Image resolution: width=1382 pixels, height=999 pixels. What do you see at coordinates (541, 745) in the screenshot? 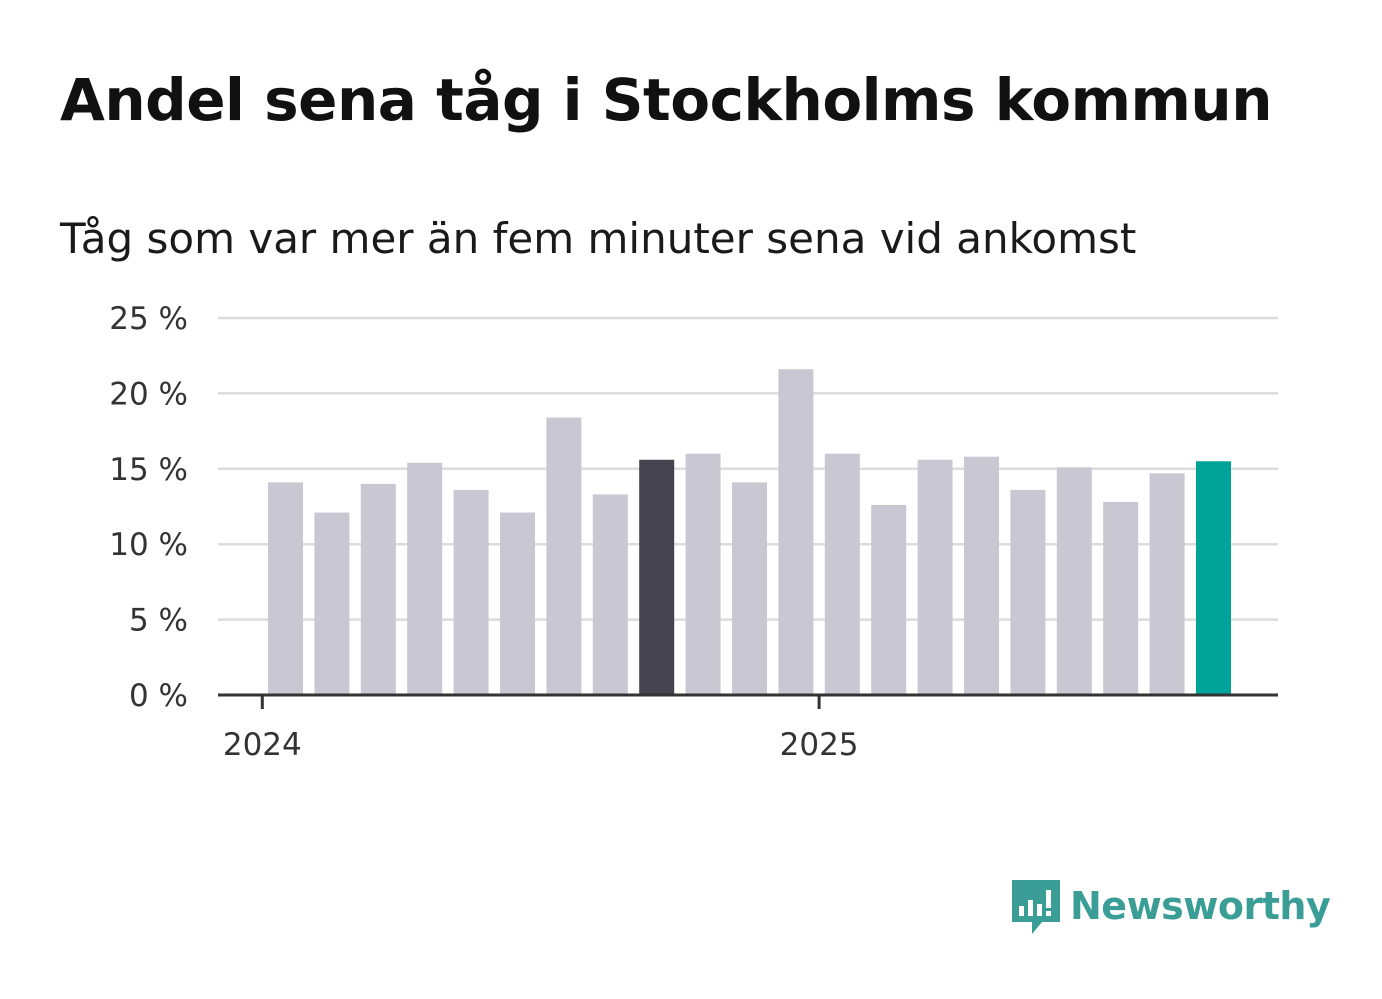
I see `x-axis-labels: 2024 2025` at bounding box center [541, 745].